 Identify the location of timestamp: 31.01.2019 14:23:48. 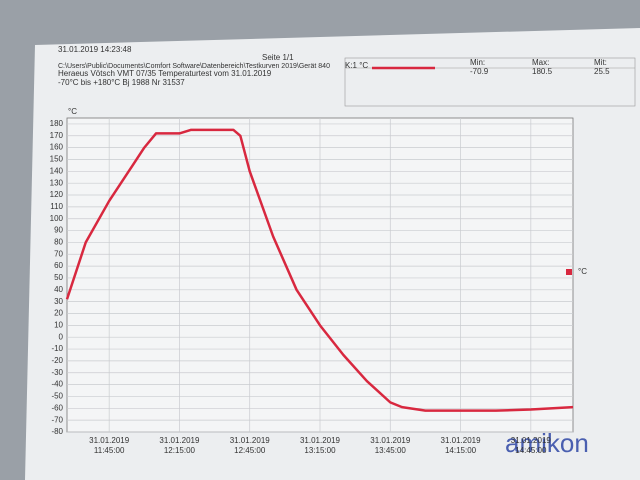
(95, 49).